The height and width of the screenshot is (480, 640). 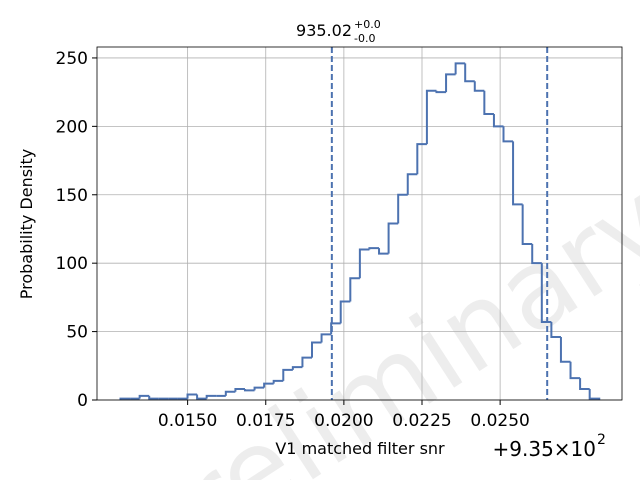 What do you see at coordinates (26, 224) in the screenshot?
I see `y-axis-label: Probability Density` at bounding box center [26, 224].